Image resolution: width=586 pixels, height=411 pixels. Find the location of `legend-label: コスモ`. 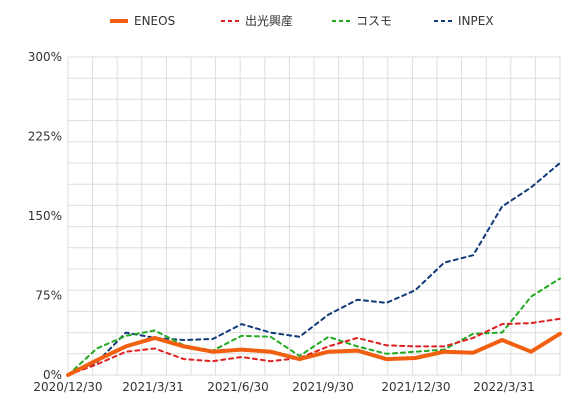

legend-label: コスモ is located at coordinates (374, 21).